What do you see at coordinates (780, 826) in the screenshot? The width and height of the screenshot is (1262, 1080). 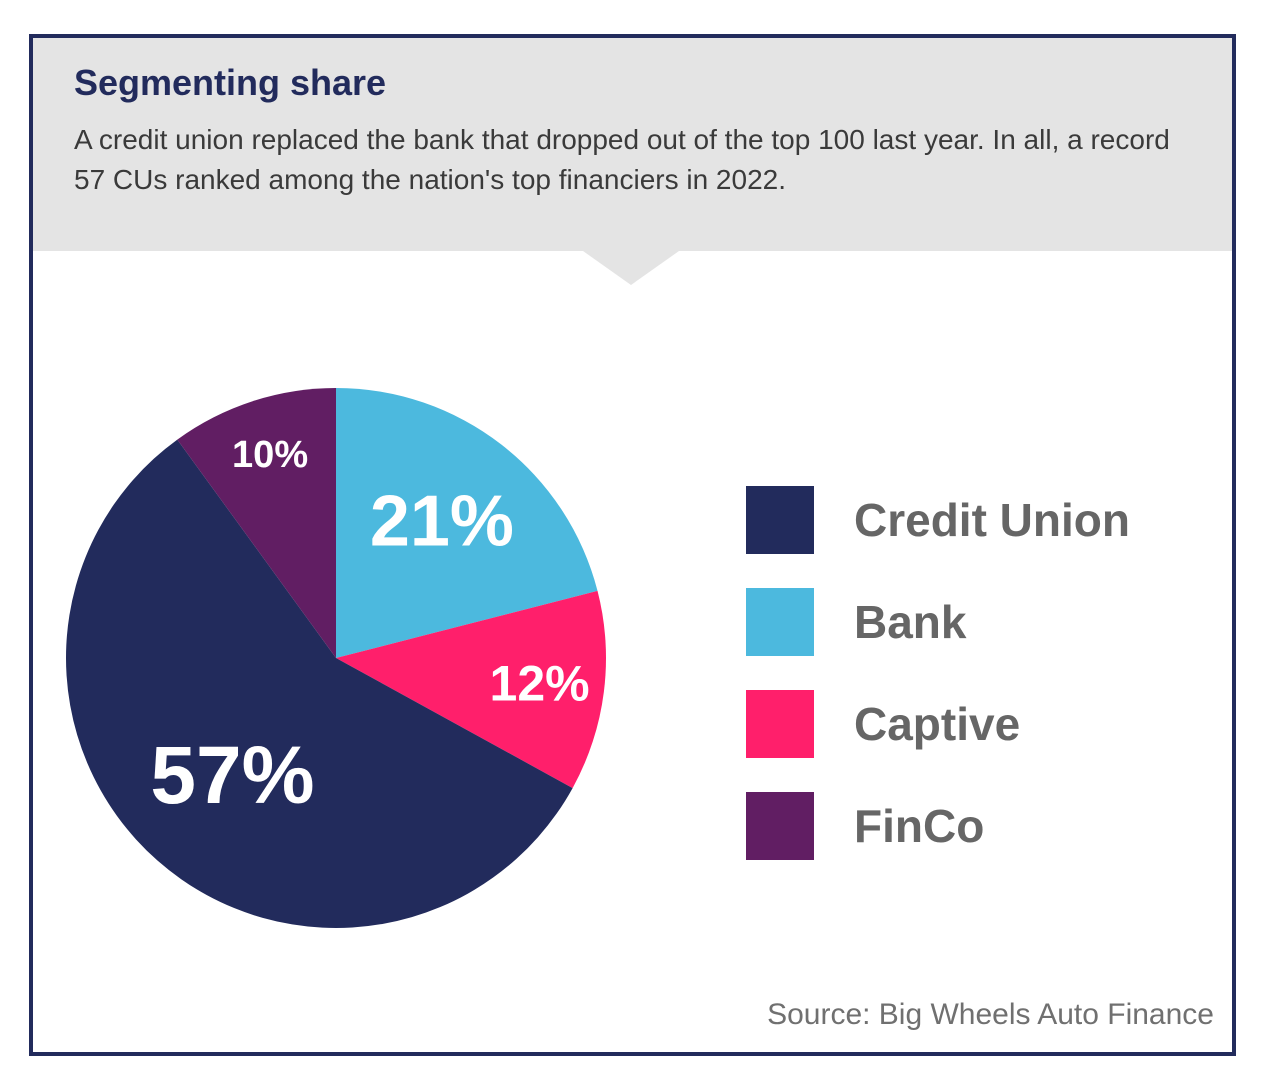 I see `legend-swatch-finco` at bounding box center [780, 826].